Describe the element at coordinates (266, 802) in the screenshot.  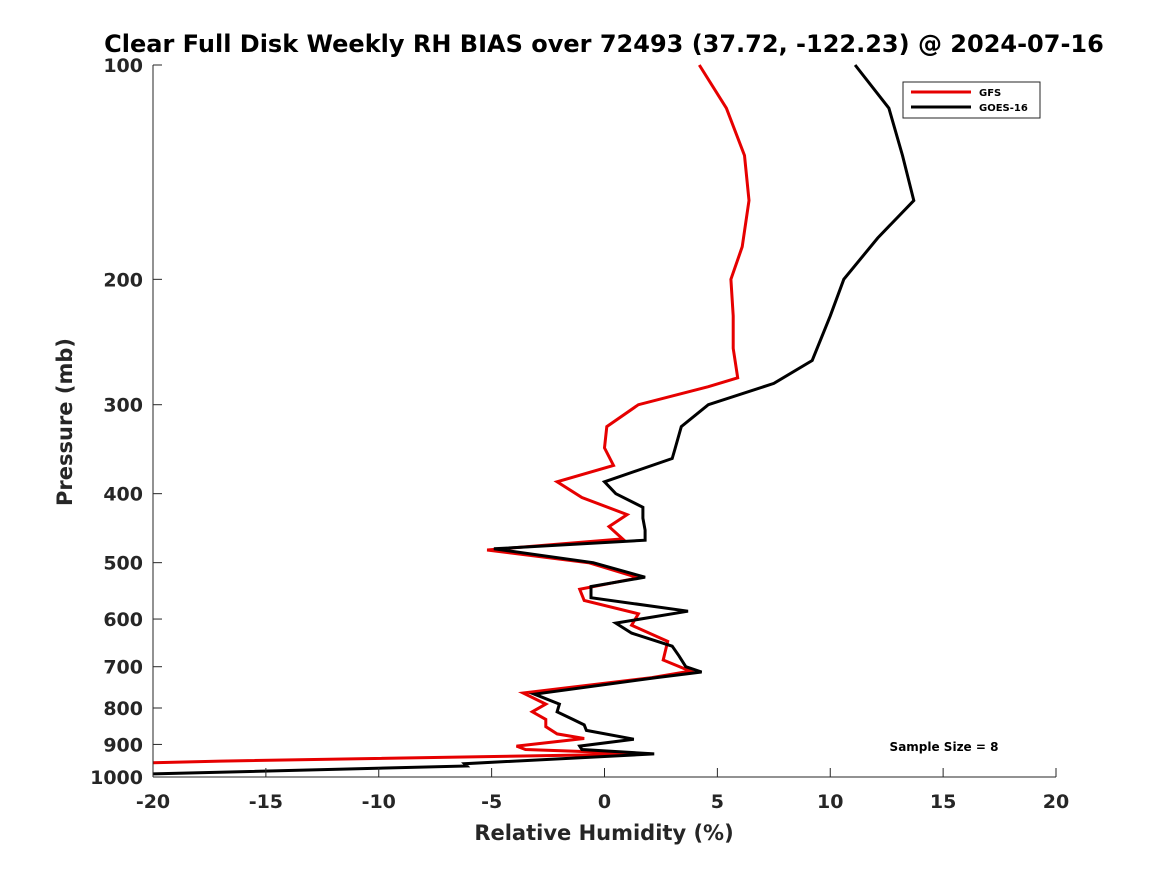
I see `x-tick-label: -15` at that location.